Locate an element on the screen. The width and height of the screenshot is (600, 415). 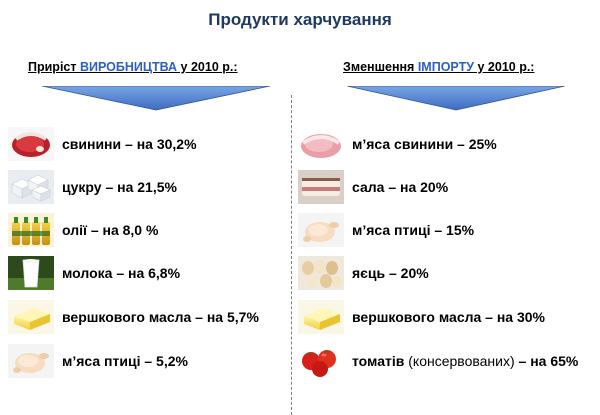
heading-accent: ВИРОБНИЦТВА is located at coordinates (128, 67).